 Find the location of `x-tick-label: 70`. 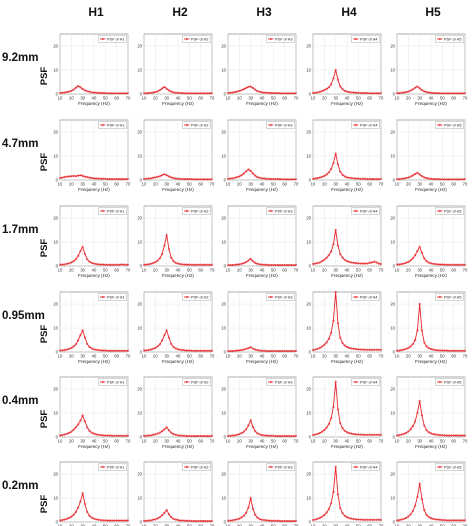

x-tick-label: 70 is located at coordinates (465, 98).